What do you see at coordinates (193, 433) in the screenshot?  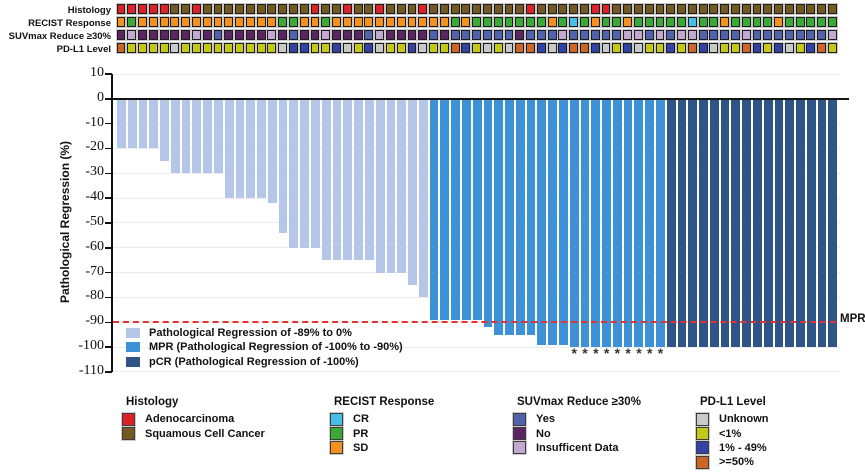 I see `legend-item: Squamous Cell Cancer` at bounding box center [193, 433].